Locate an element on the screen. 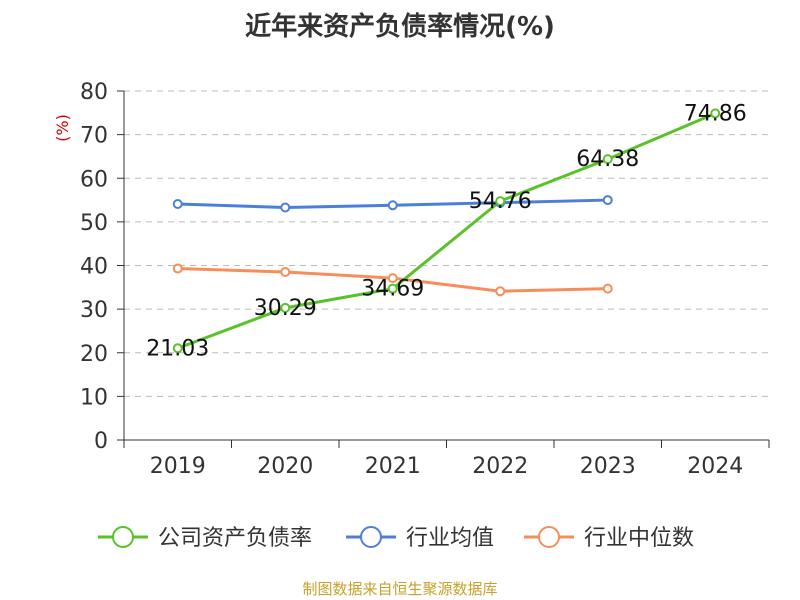  data-label: 74.86 is located at coordinates (715, 113).